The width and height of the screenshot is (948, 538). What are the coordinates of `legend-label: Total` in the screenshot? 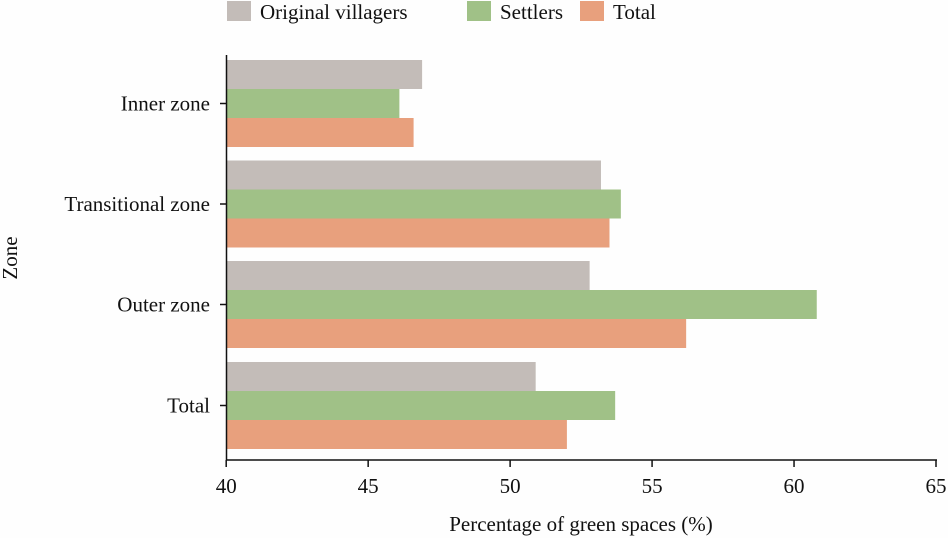 It's located at (634, 12).